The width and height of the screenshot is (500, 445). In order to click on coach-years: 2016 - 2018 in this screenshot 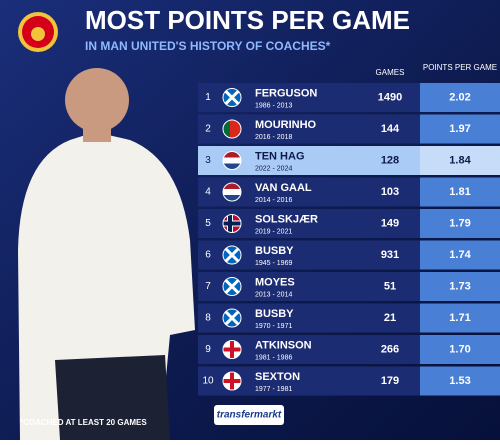, I will do `click(273, 137)`.